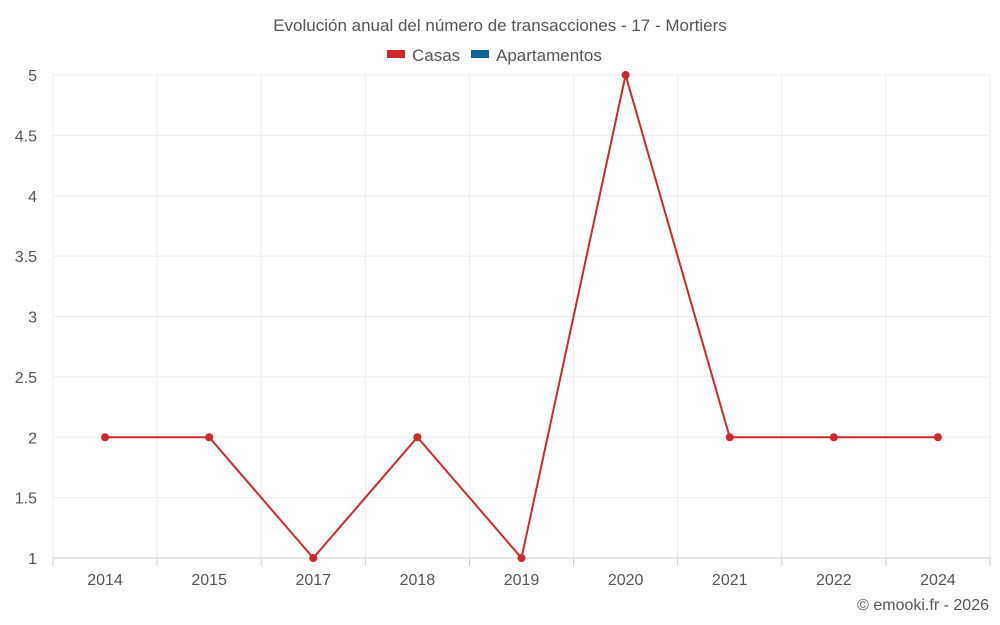 The image size is (1000, 625). What do you see at coordinates (105, 580) in the screenshot?
I see `x-tick-label: 2014` at bounding box center [105, 580].